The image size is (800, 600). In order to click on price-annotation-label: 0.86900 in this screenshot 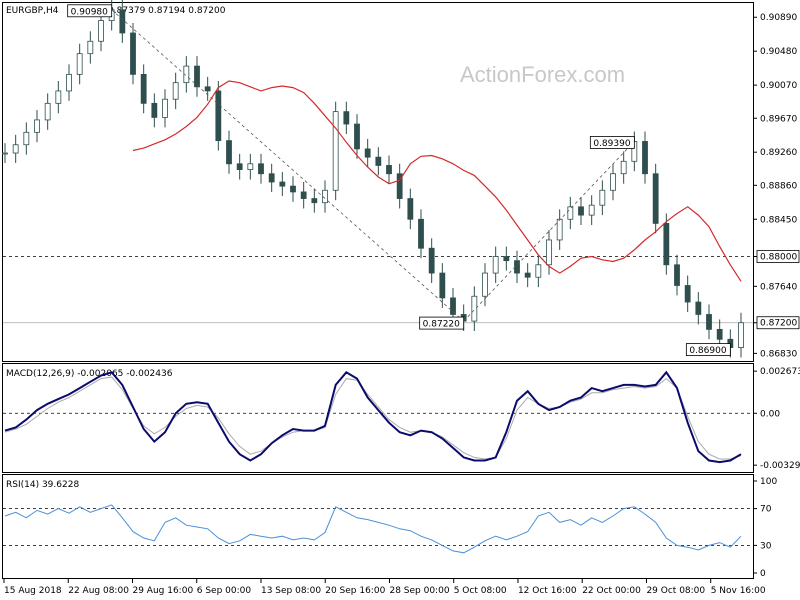, I will do `click(707, 351)`.